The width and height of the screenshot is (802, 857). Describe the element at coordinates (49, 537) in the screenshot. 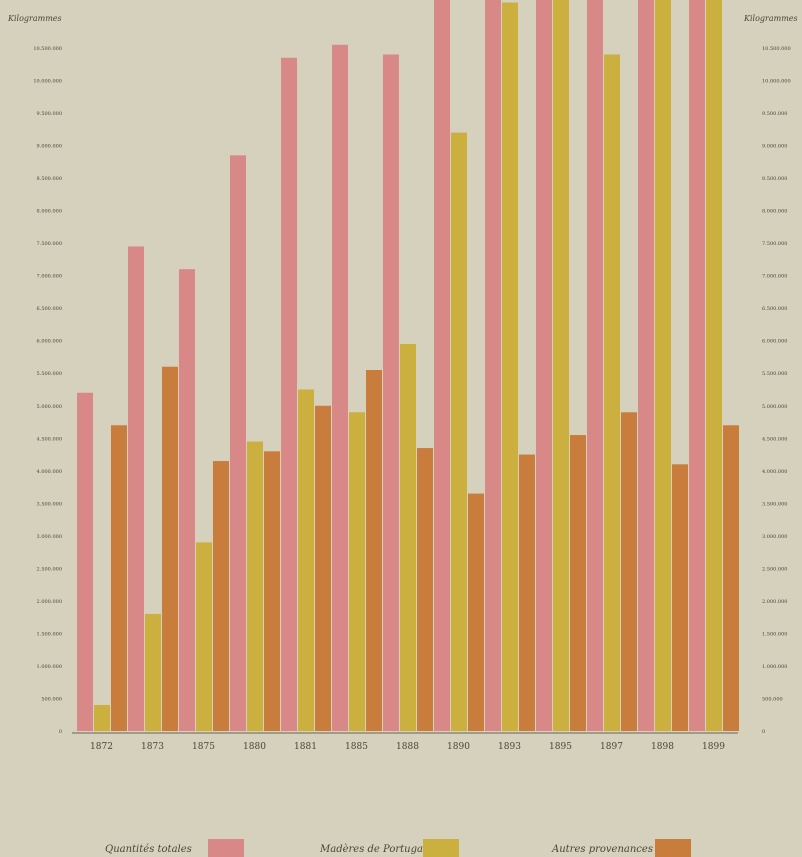

I see `y-tick-label-left: 3.000.000` at that location.